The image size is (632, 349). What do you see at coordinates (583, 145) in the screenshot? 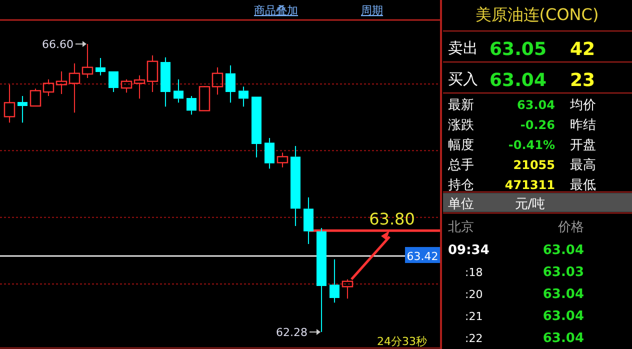
I see `text: 开盘` at bounding box center [583, 145].